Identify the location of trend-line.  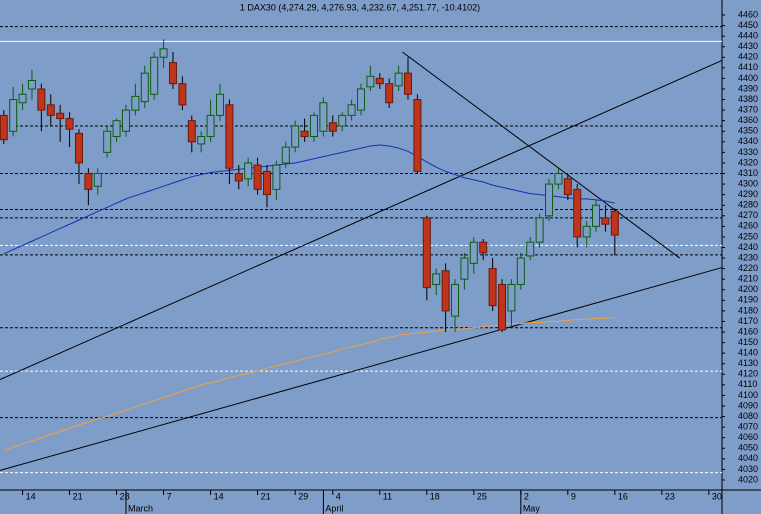
(541, 155).